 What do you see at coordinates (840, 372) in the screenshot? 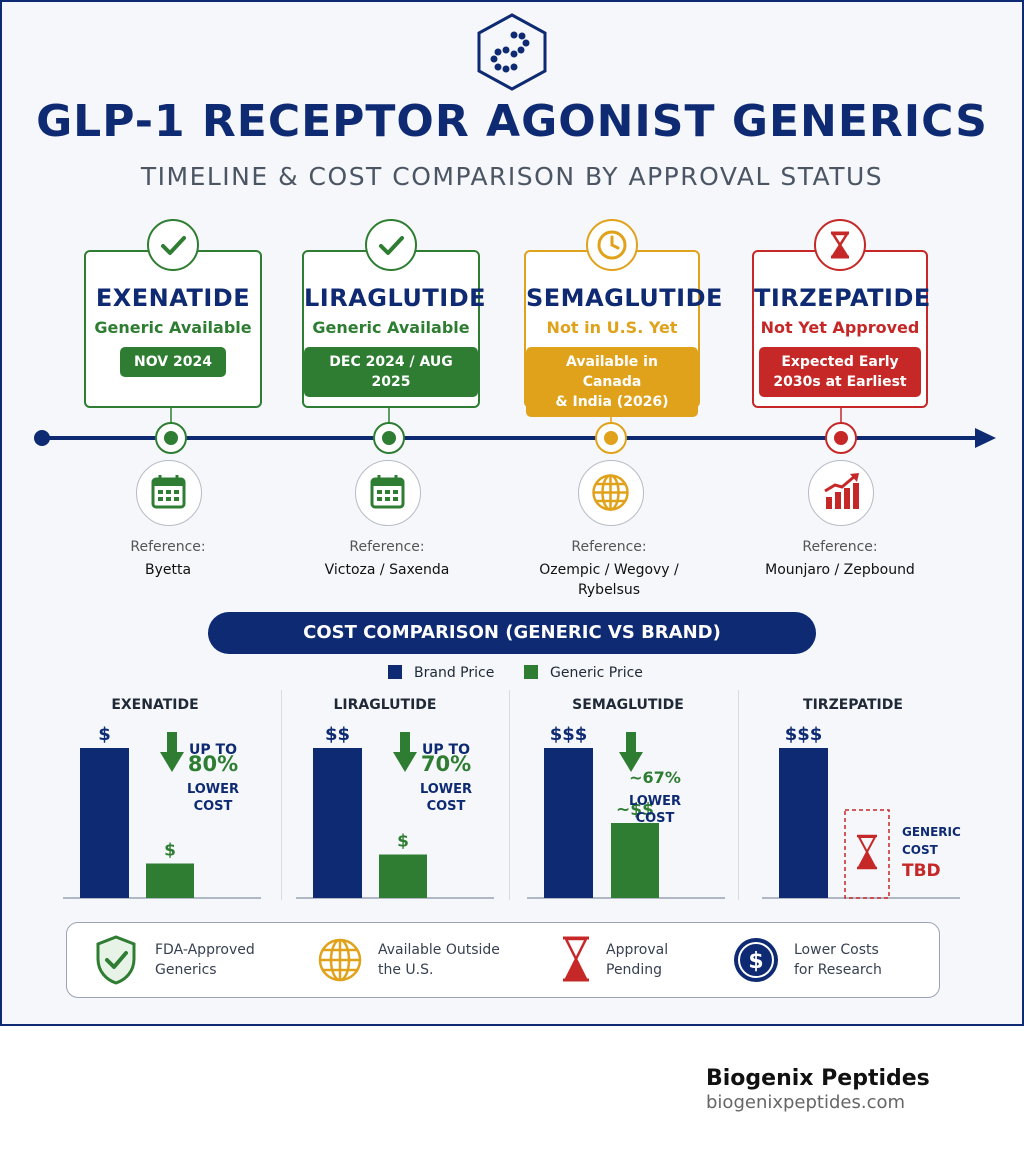
I see `release-badge: Expected Early 2030s at Earliest` at bounding box center [840, 372].